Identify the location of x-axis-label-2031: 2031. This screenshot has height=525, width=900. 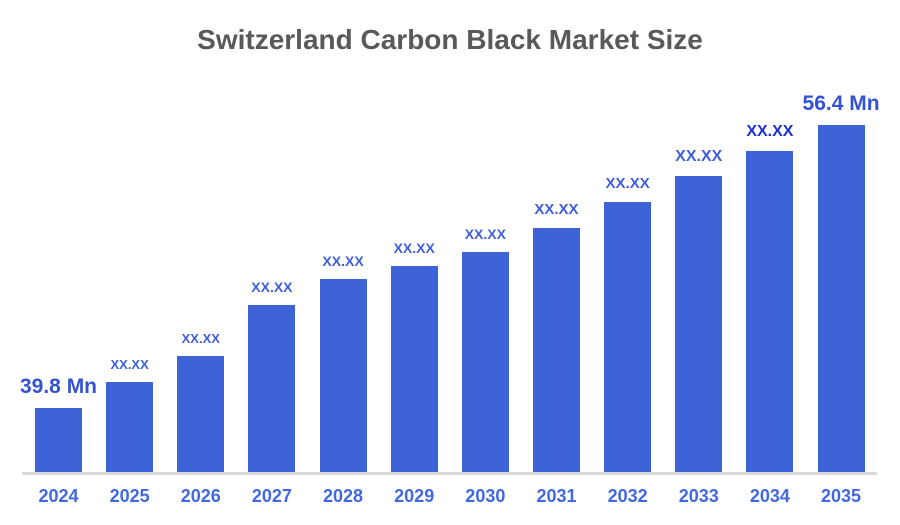
(556, 496).